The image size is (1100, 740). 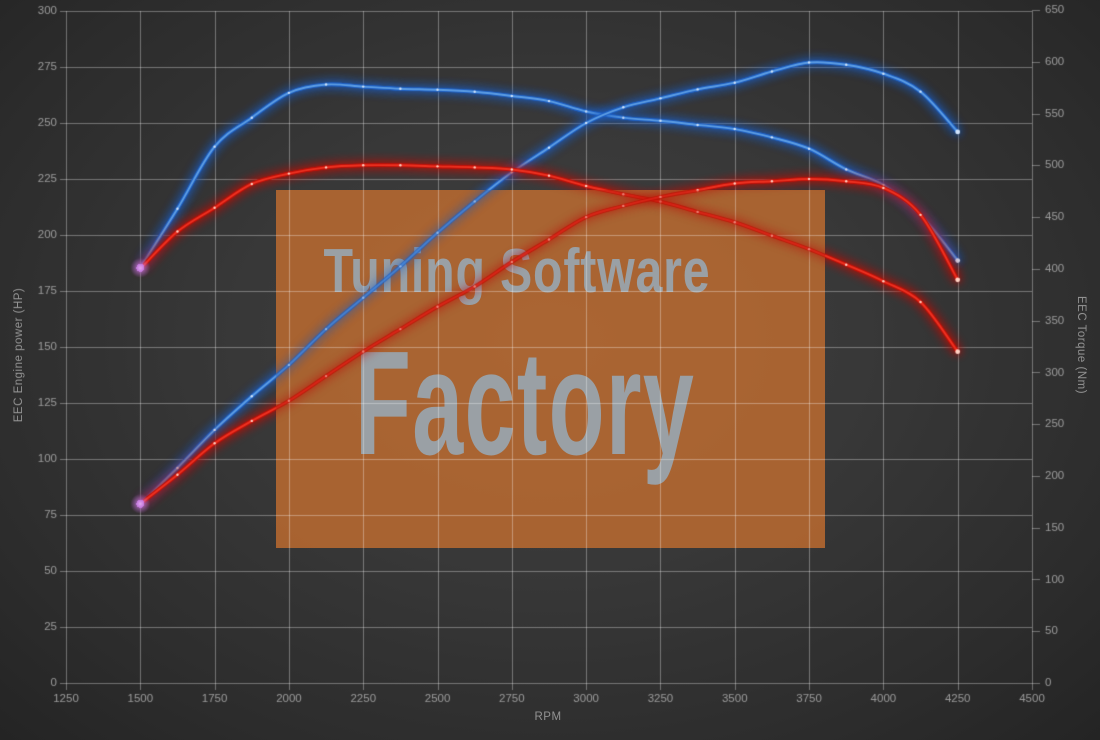 I want to click on right-axis-title: EEC Torque (Nm), so click(x=1081, y=345).